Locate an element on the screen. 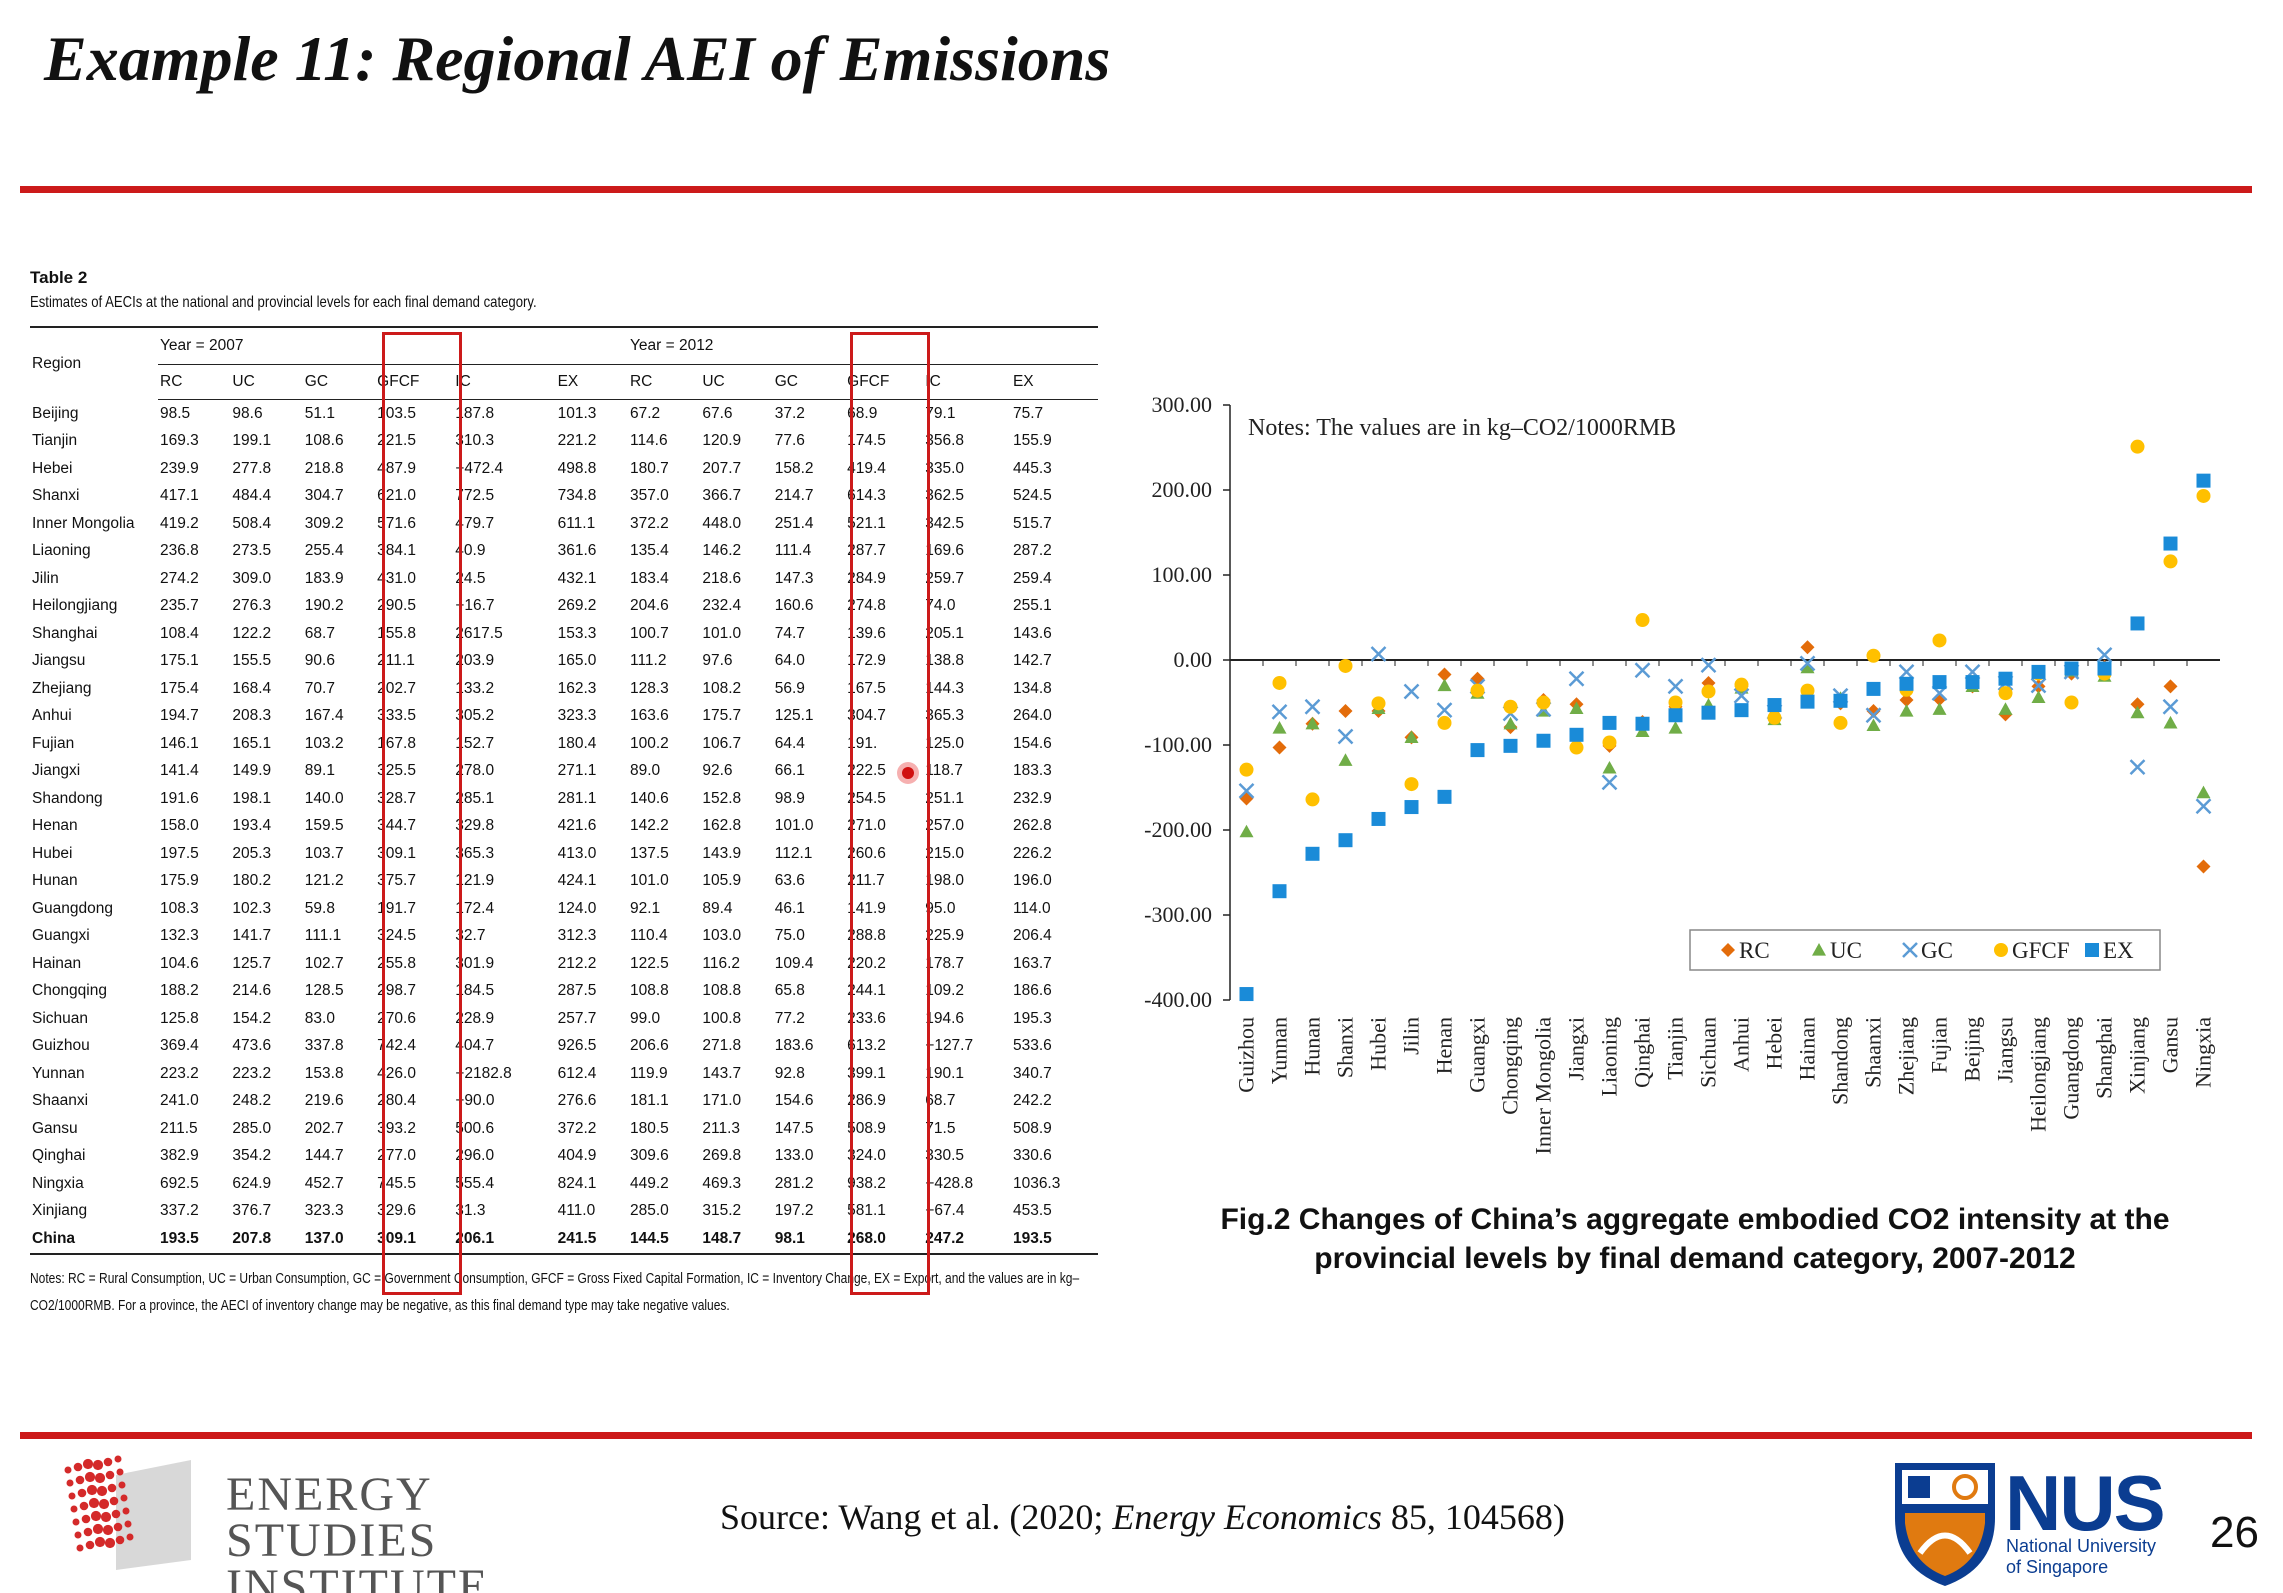 The width and height of the screenshot is (2283, 1593). value-cell: 59.8 is located at coordinates (319, 908).